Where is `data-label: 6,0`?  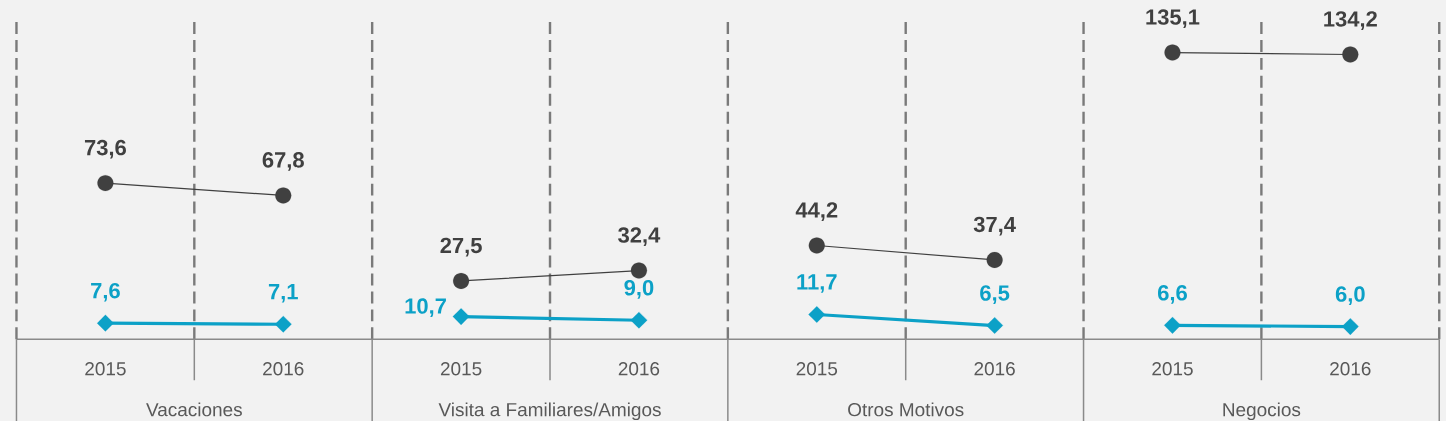 data-label: 6,0 is located at coordinates (1350, 295).